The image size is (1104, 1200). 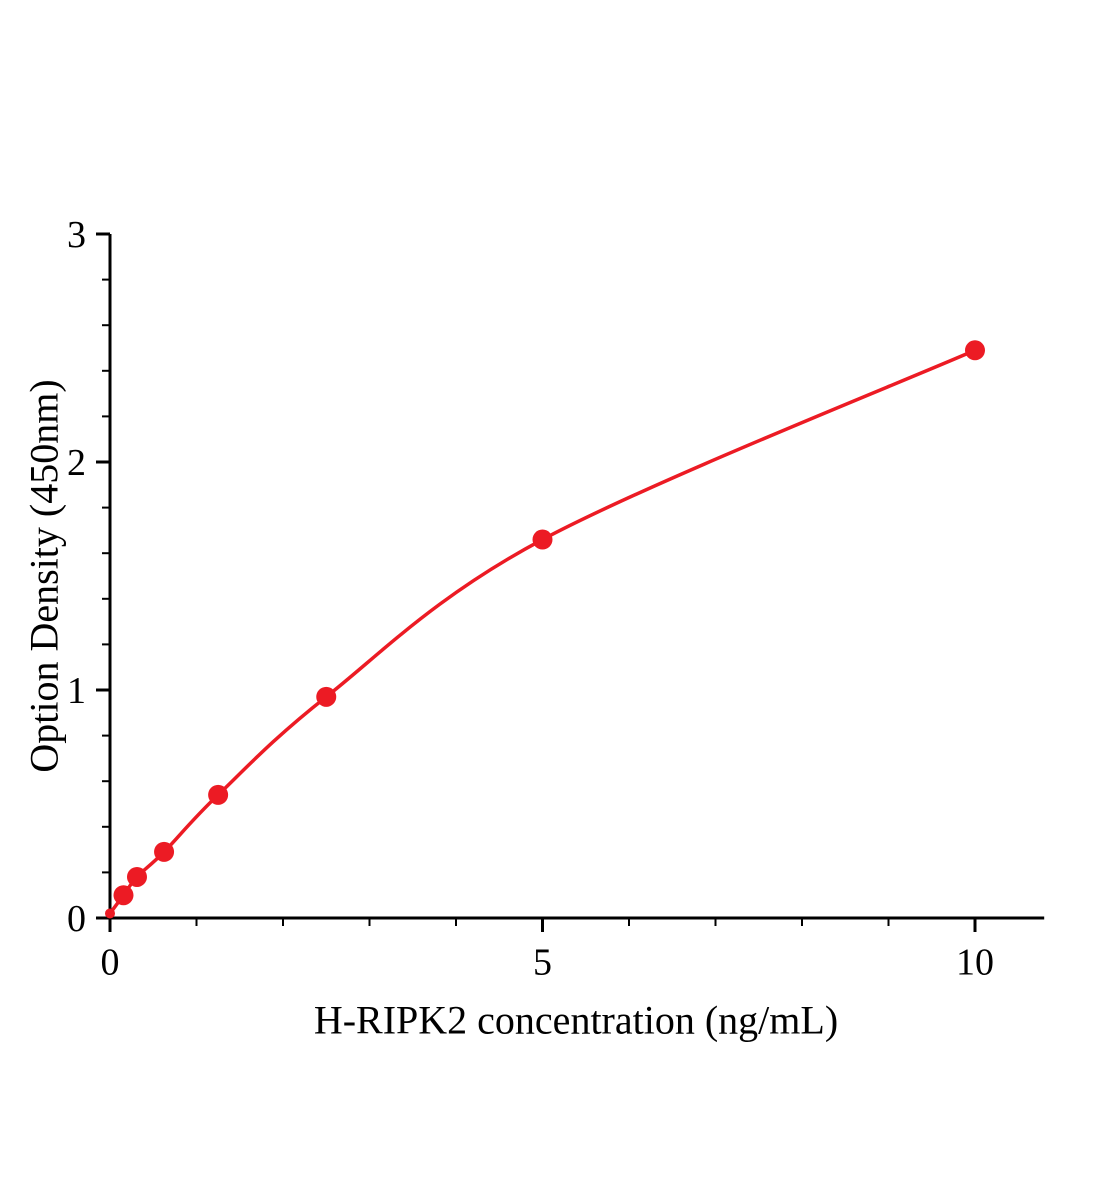 What do you see at coordinates (76, 463) in the screenshot?
I see `y-tick-label: 2` at bounding box center [76, 463].